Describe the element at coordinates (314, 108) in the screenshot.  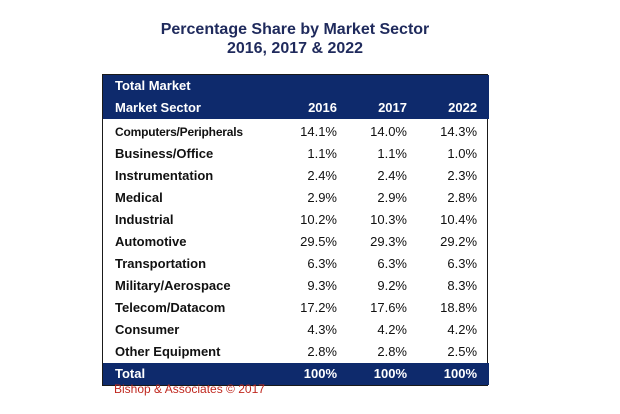
I see `column-header-year: 2016` at that location.